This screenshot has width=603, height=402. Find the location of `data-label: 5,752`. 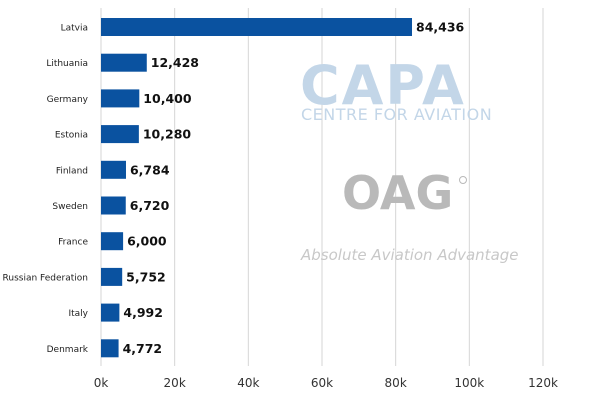

data-label: 5,752 is located at coordinates (146, 276).